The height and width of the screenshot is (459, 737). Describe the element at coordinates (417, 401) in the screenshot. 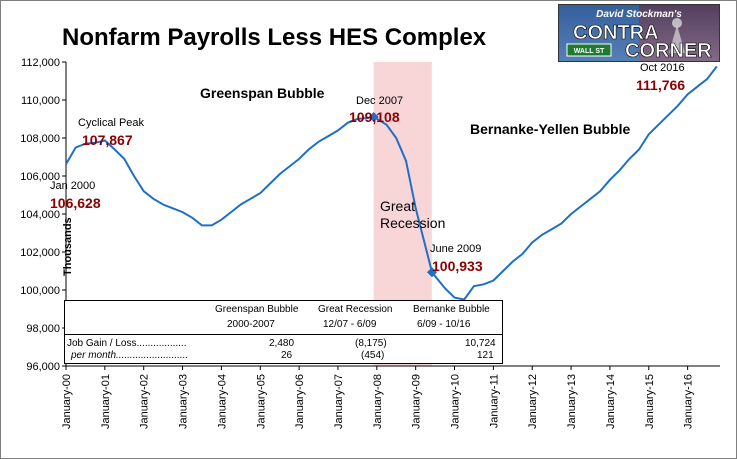

I see `x-tick-label: January-09` at that location.